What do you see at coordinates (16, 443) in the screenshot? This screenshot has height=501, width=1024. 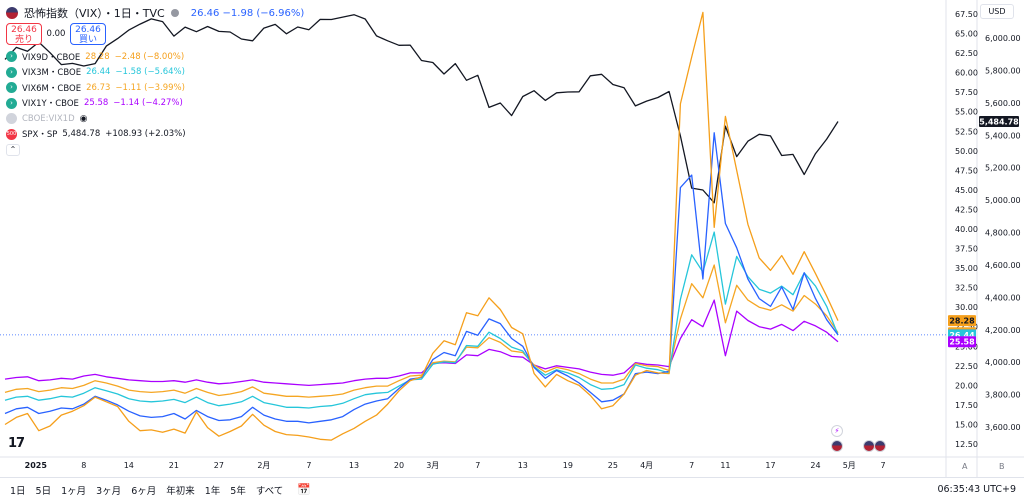 I see `tradingview-logo-icon: 17` at bounding box center [16, 443].